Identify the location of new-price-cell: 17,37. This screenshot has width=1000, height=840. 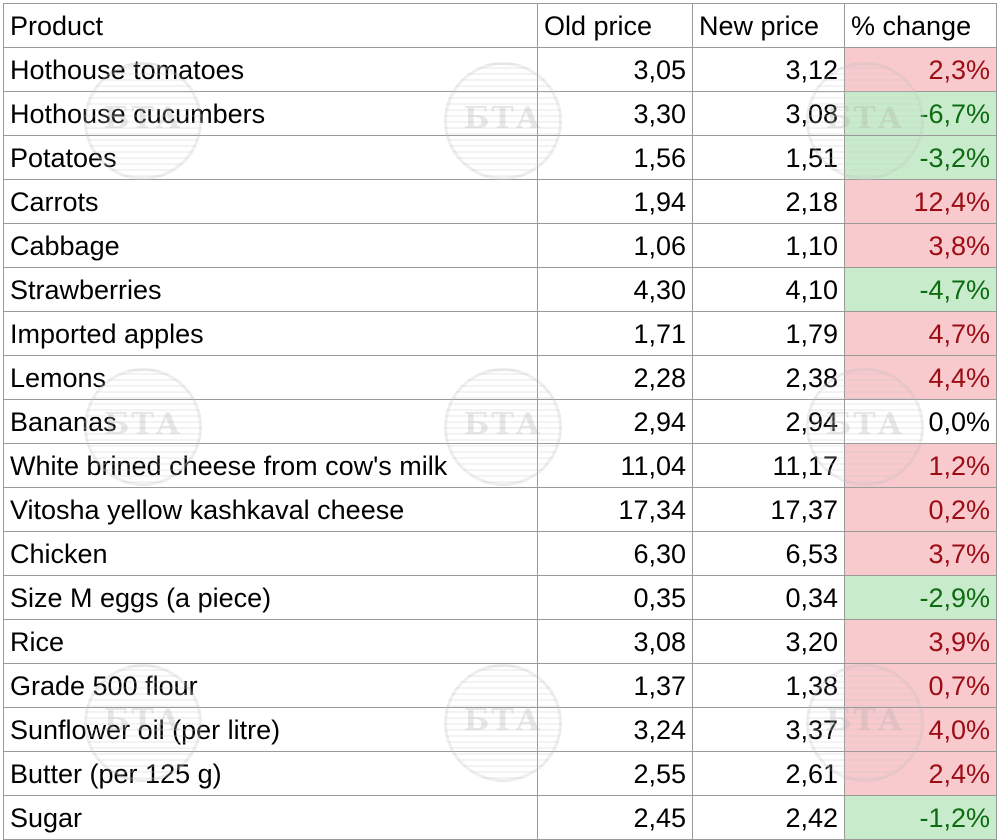
(768, 509).